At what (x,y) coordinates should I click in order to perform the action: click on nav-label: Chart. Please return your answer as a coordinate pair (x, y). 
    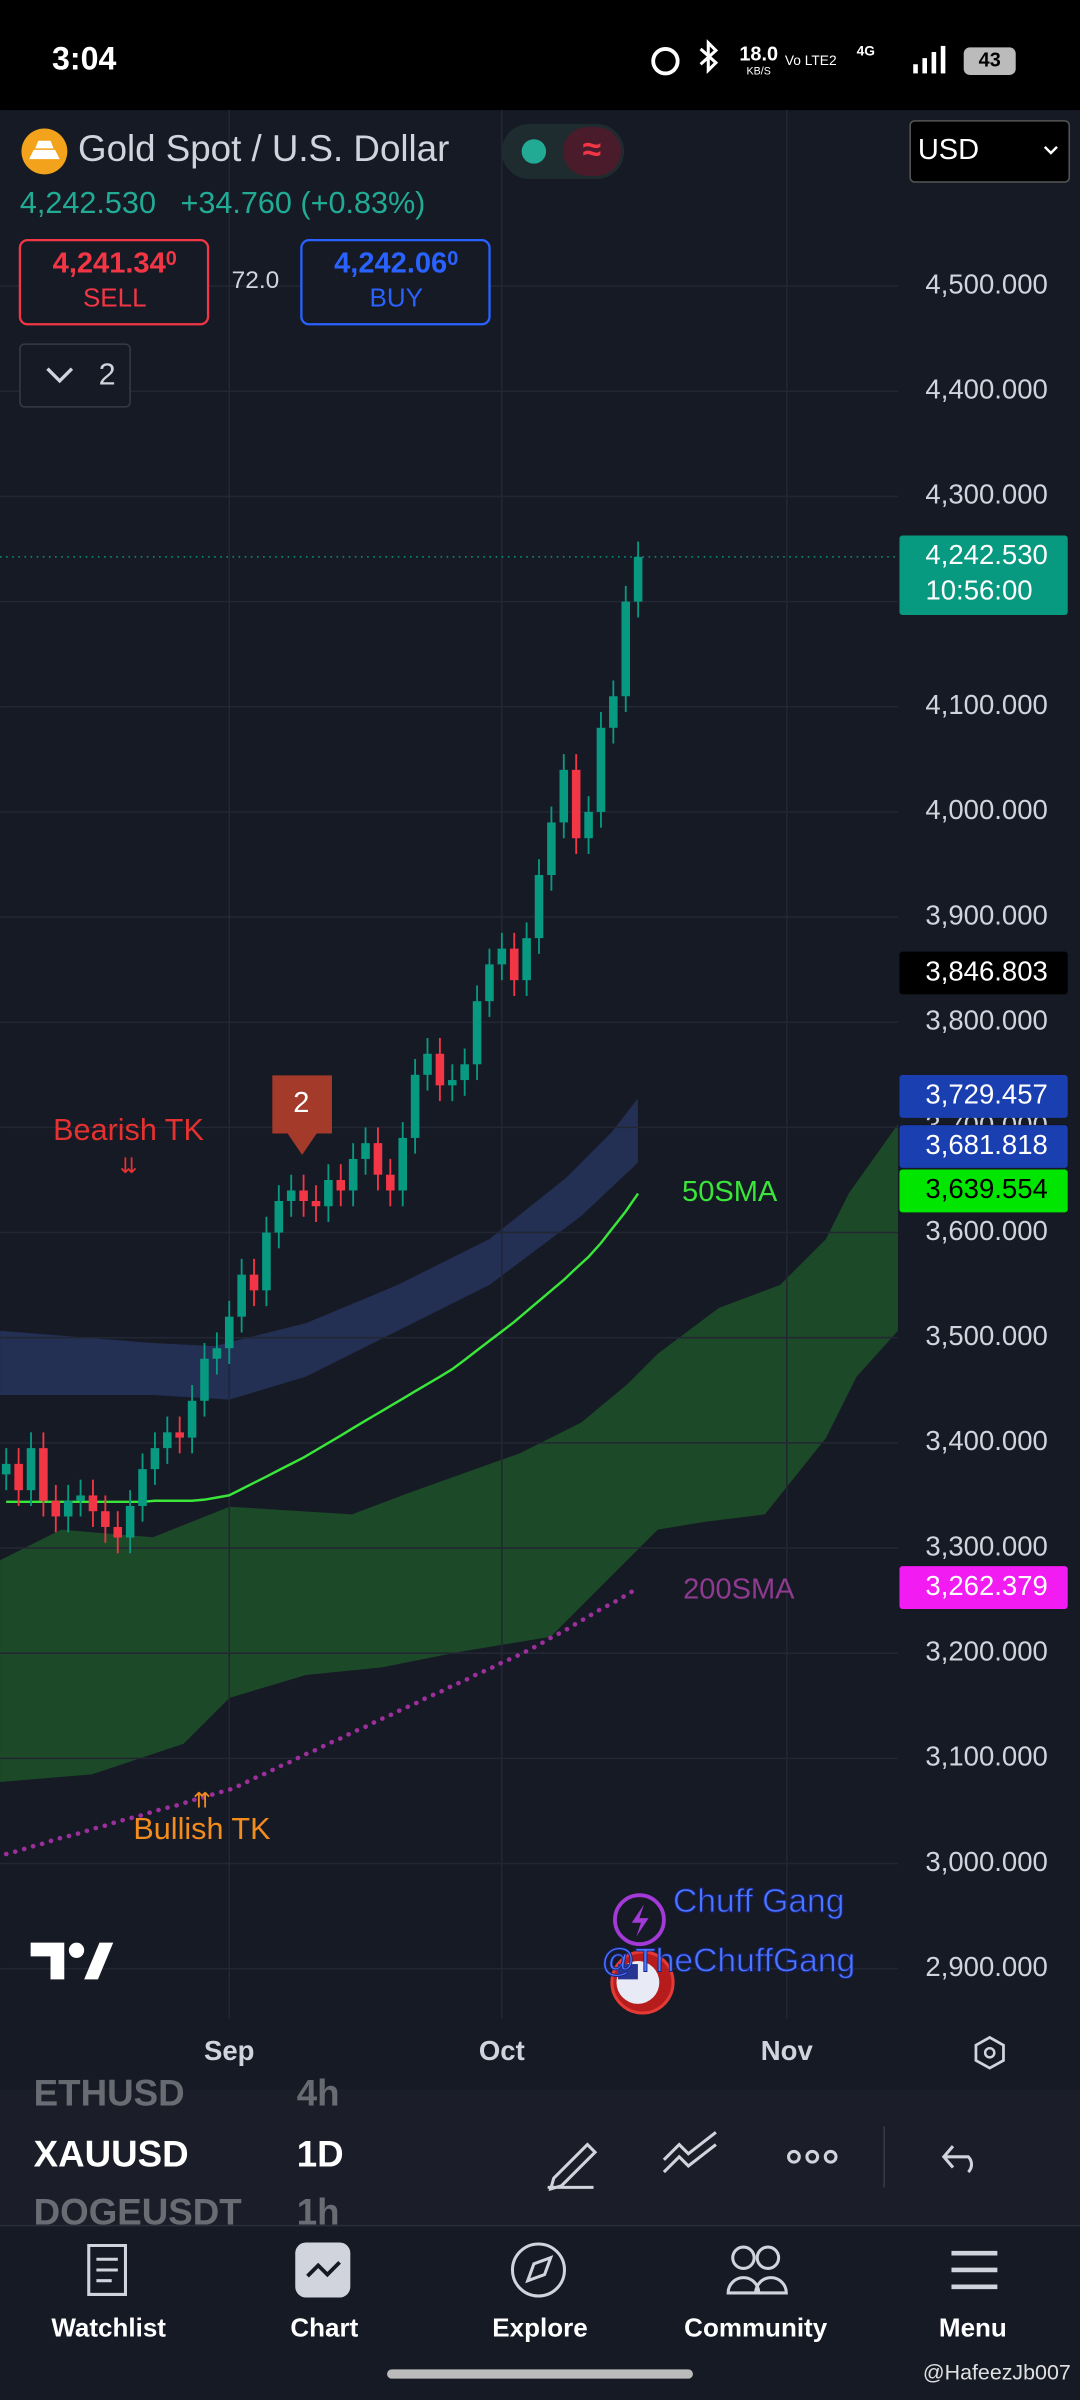
    Looking at the image, I should click on (324, 2328).